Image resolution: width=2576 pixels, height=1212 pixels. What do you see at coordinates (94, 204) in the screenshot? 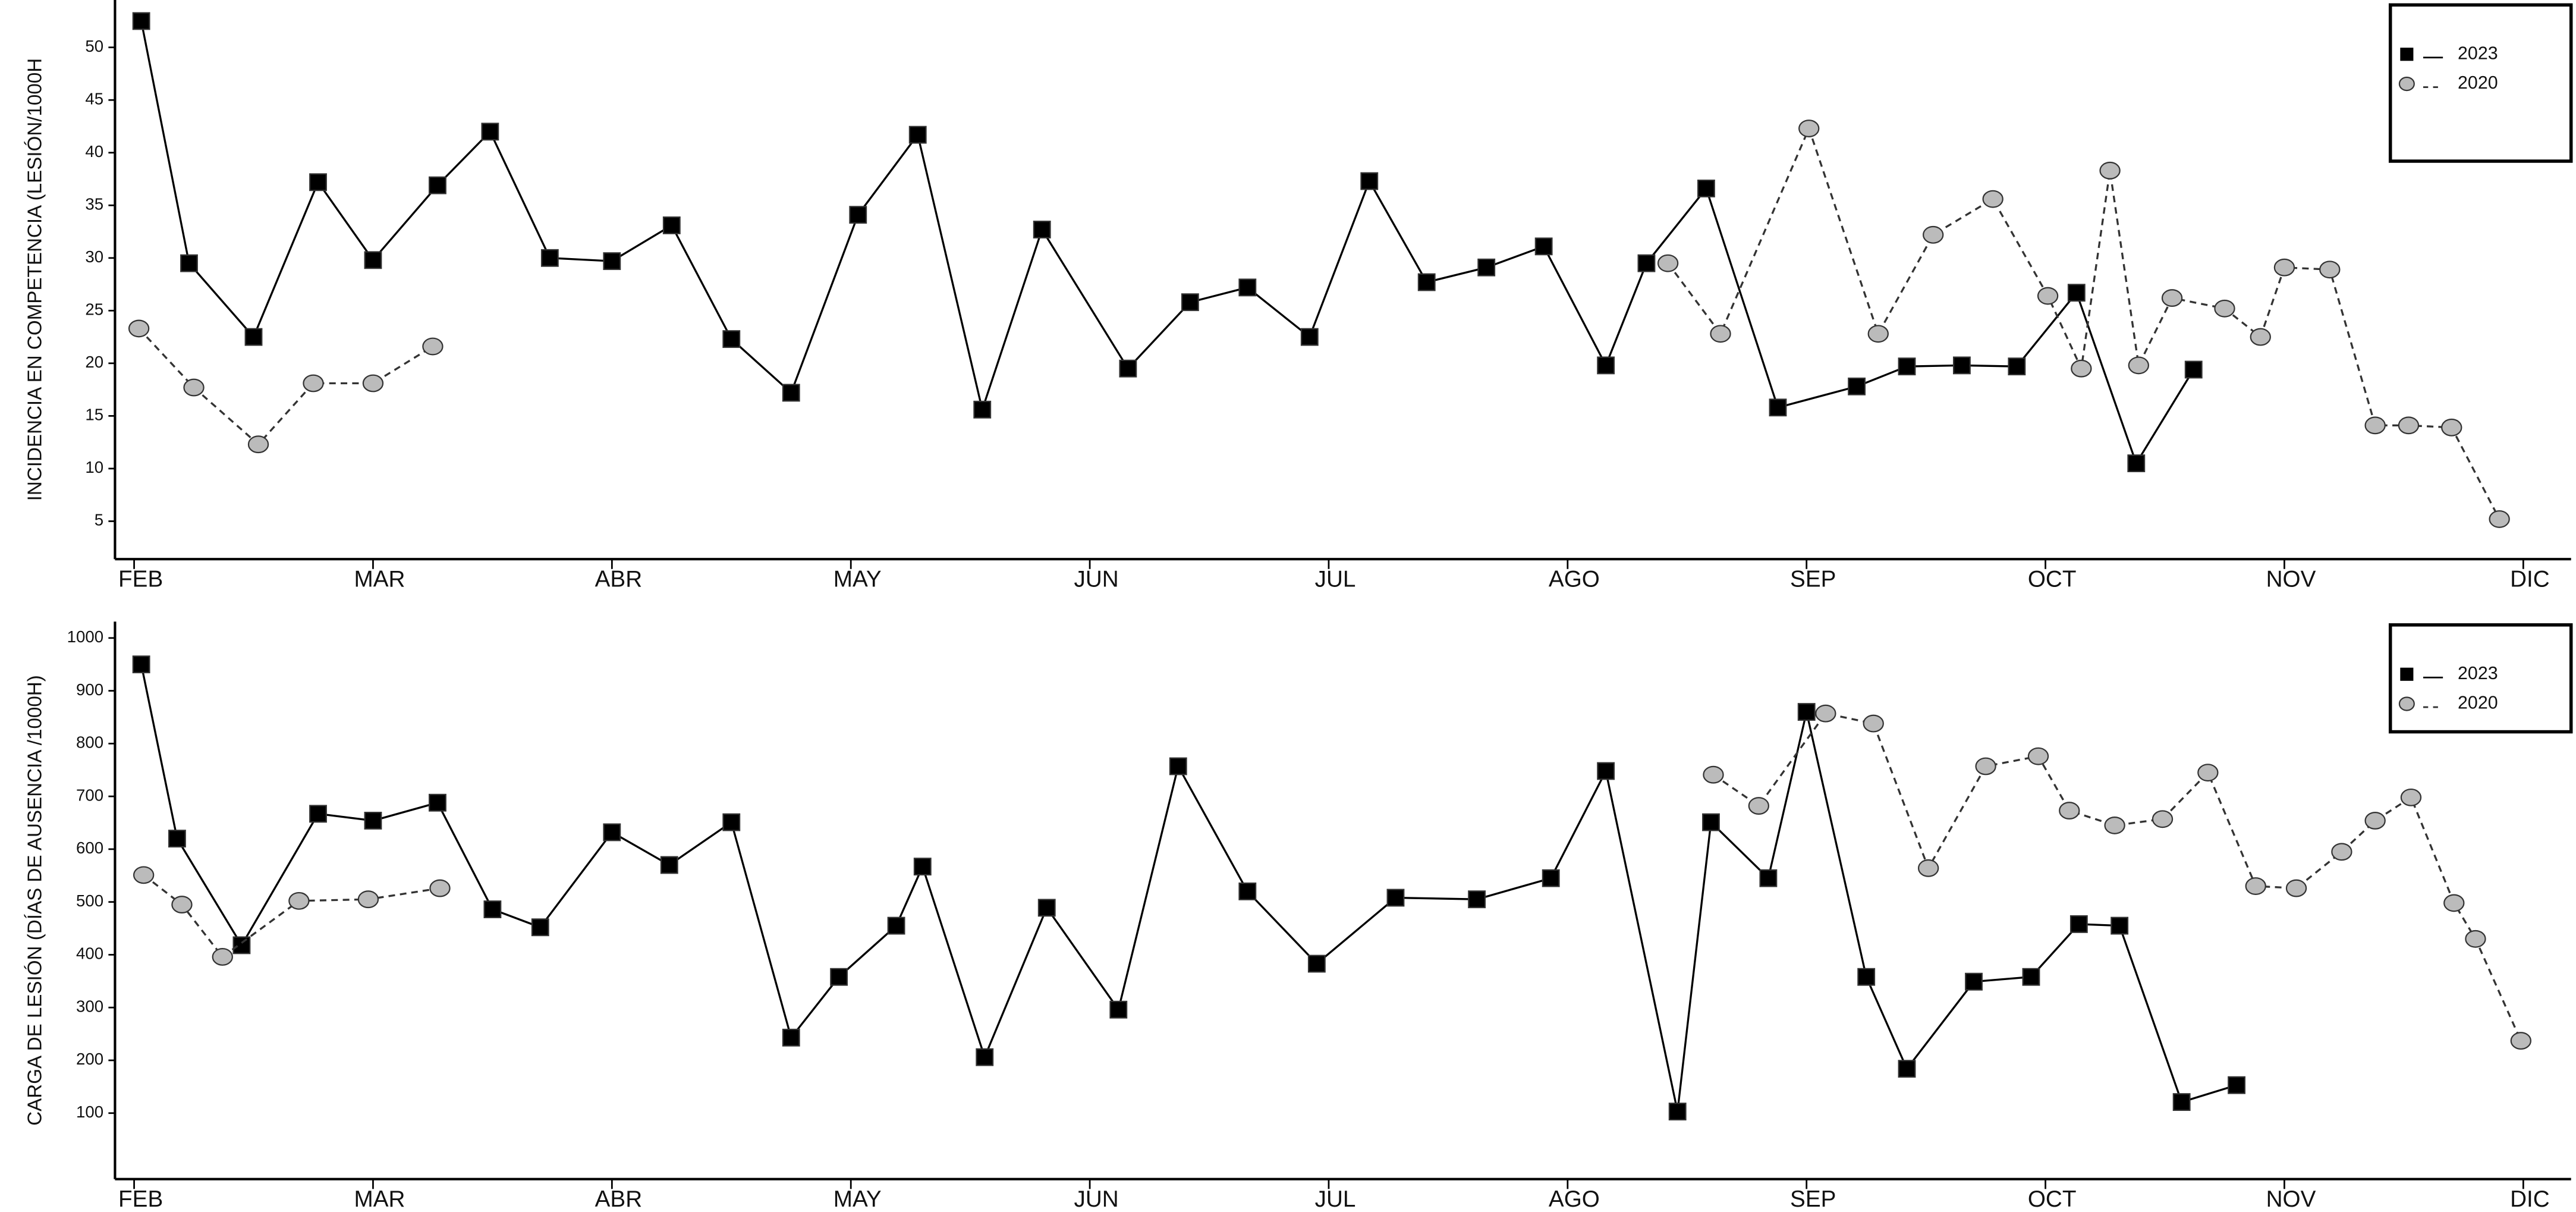
I see `y-tick-label: 35` at bounding box center [94, 204].